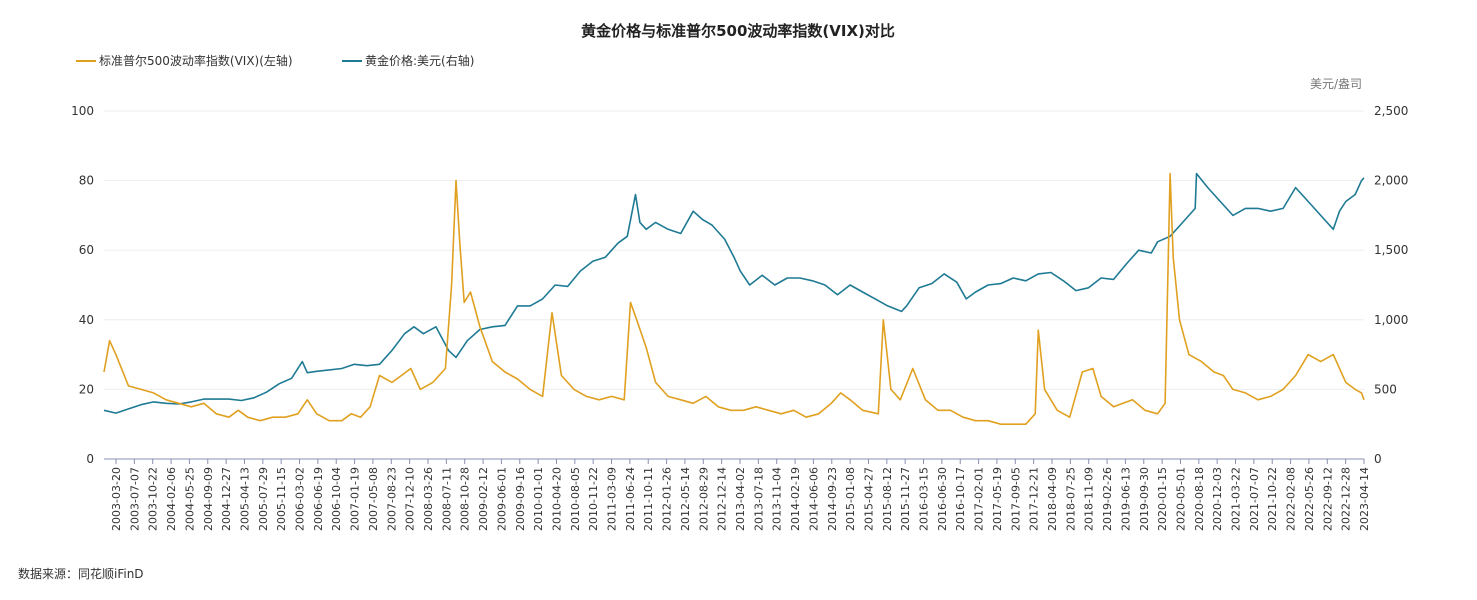 This screenshot has height=600, width=1477. What do you see at coordinates (465, 499) in the screenshot?
I see `x-tick-label: 2008-10-28` at bounding box center [465, 499].